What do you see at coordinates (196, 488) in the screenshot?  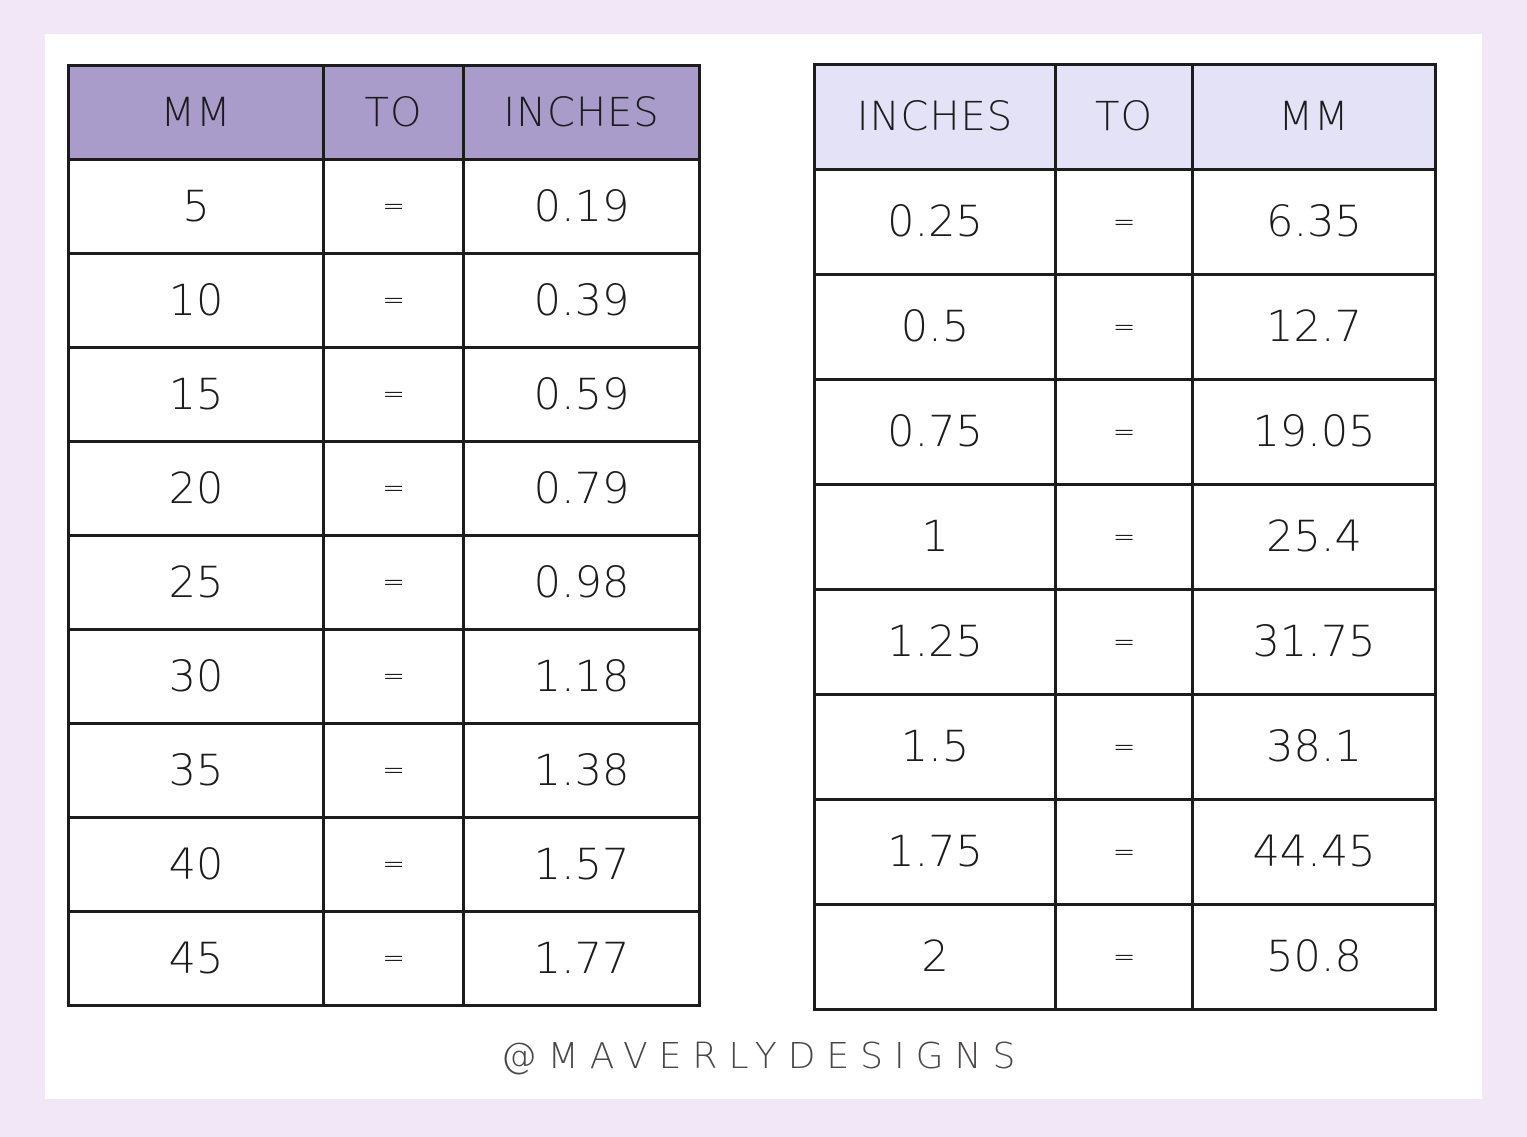 I see `value-cell: 20` at bounding box center [196, 488].